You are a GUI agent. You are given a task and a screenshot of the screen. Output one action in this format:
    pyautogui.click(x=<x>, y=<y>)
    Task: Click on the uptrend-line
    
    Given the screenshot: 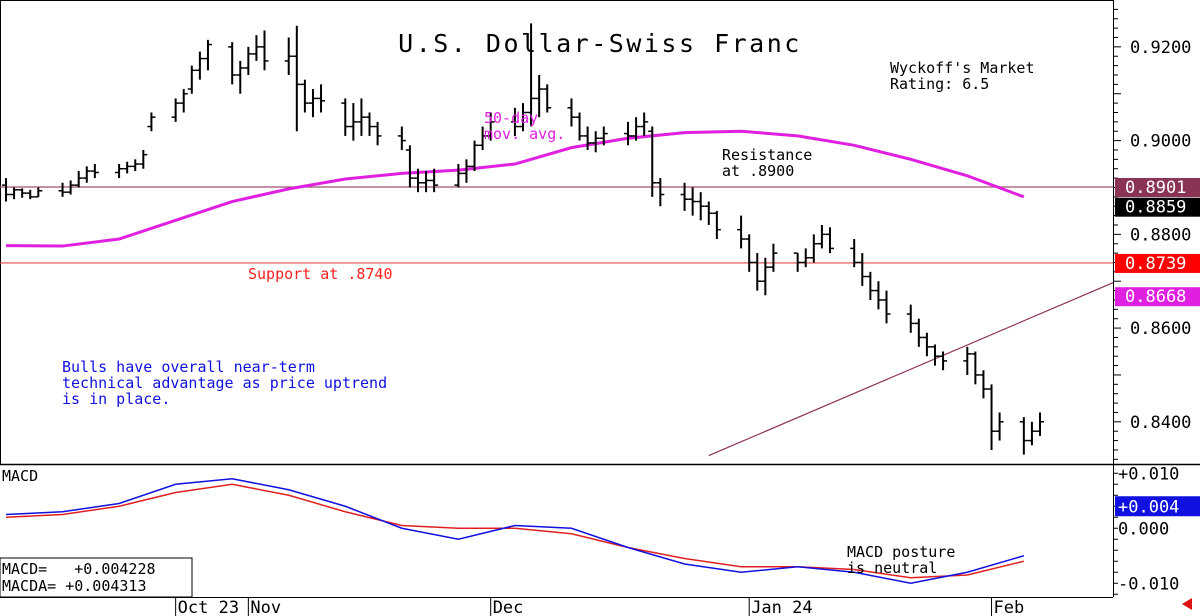 What is the action you would take?
    pyautogui.click(x=911, y=369)
    